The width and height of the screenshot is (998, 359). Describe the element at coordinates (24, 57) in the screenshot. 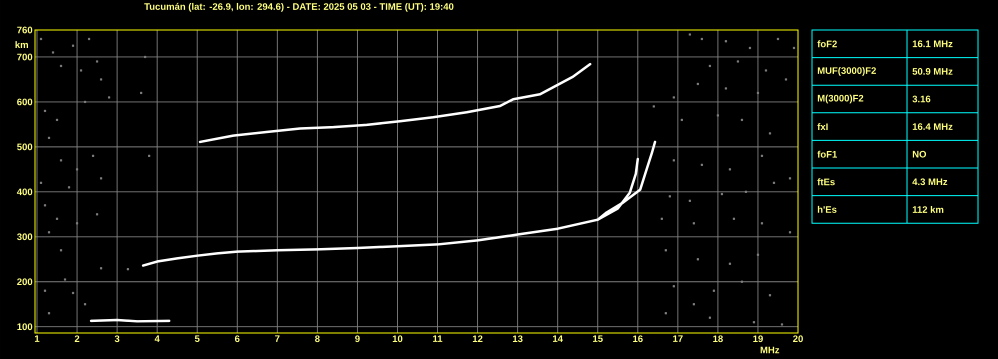

I see `y-tick-label: 700` at that location.